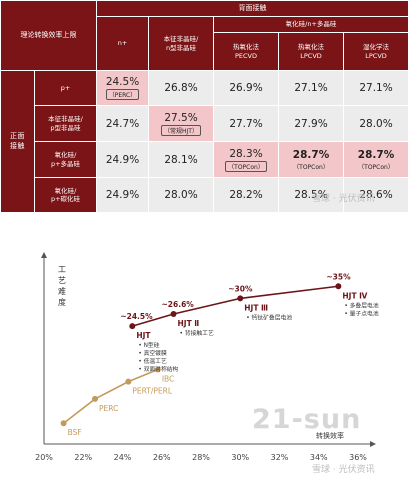  Describe the element at coordinates (136, 316) in the screenshot. I see `hjt-value-label: ~24.5%` at that location.